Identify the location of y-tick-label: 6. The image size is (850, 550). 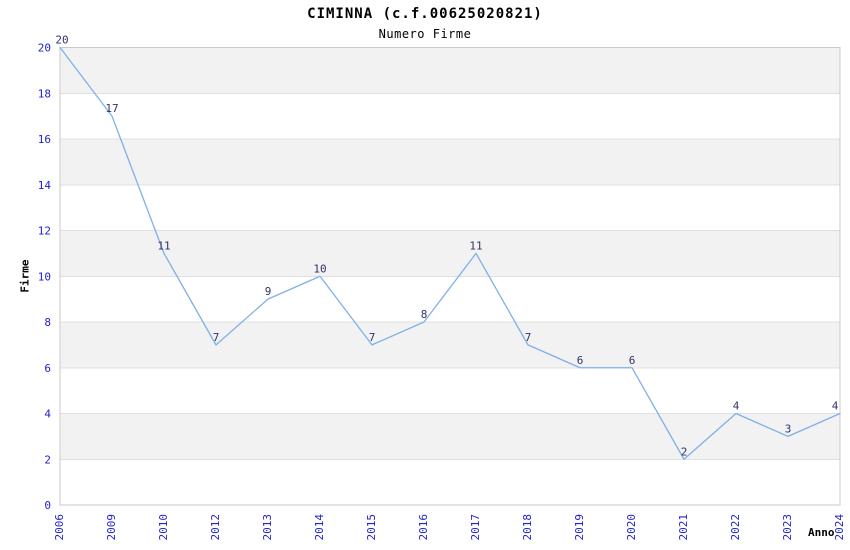
(47, 368).